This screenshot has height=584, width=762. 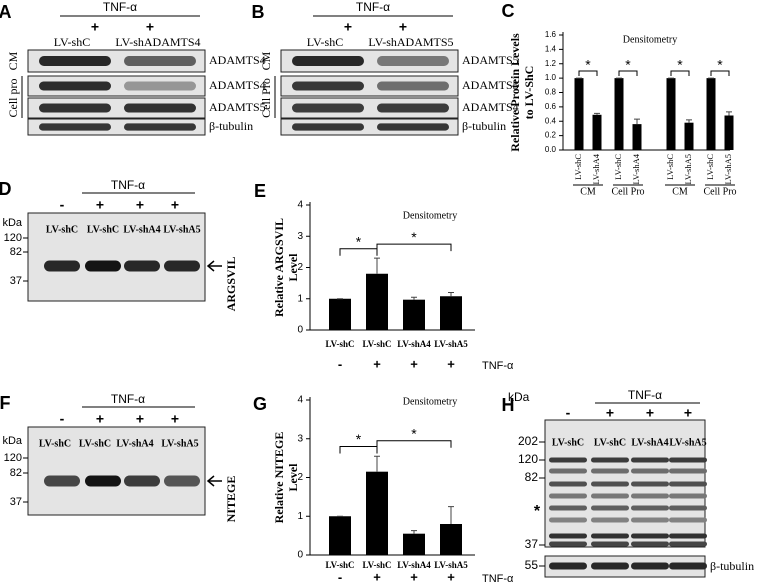 What do you see at coordinates (231, 284) in the screenshot?
I see `target-label: ARGSVIL` at bounding box center [231, 284].